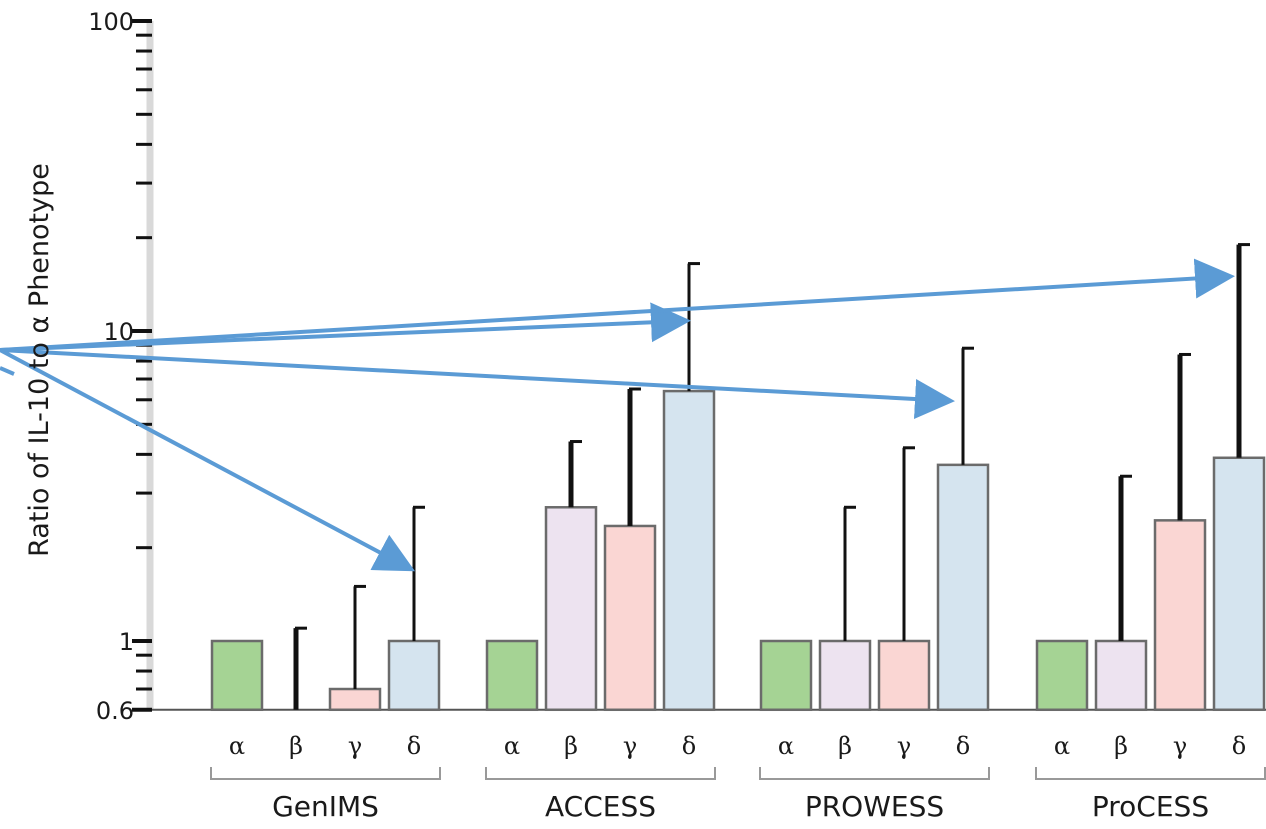 The width and height of the screenshot is (1266, 829). Describe the element at coordinates (111, 22) in the screenshot. I see `y-tick-label: 100` at that location.